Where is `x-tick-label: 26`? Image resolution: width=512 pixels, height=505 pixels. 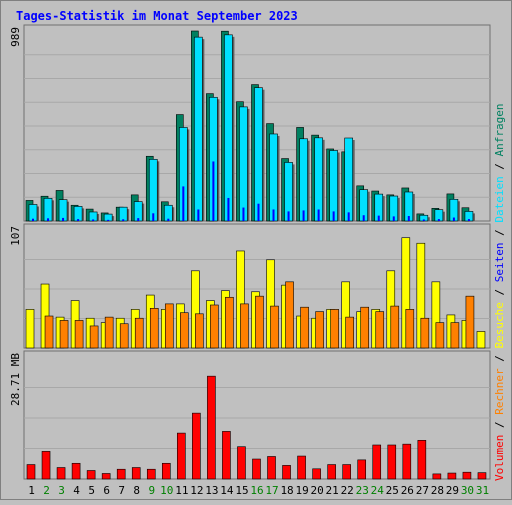 x-tick-label: 26 is located at coordinates (407, 490).